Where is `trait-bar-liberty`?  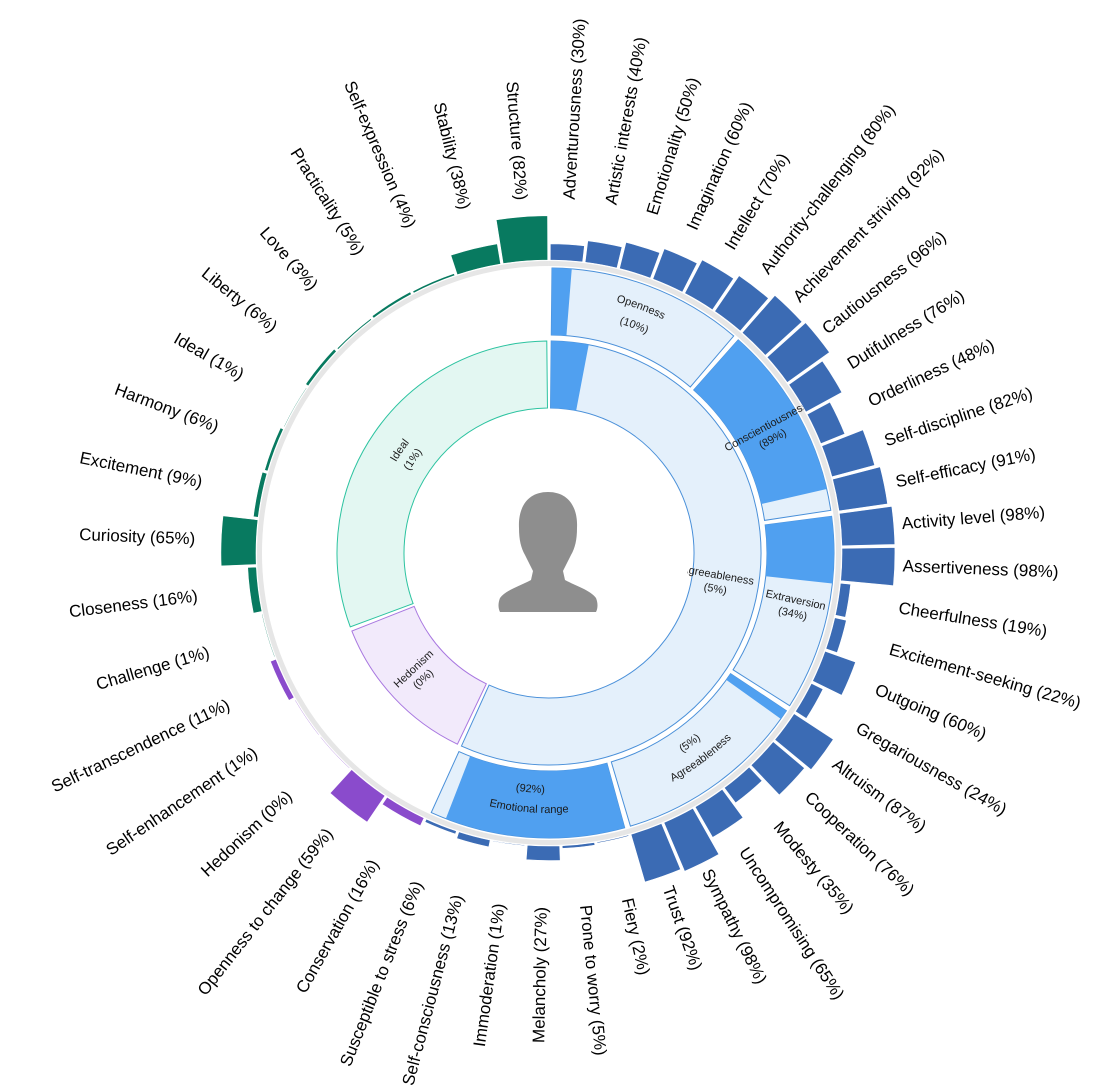 trait-bar-liberty is located at coordinates (321, 367).